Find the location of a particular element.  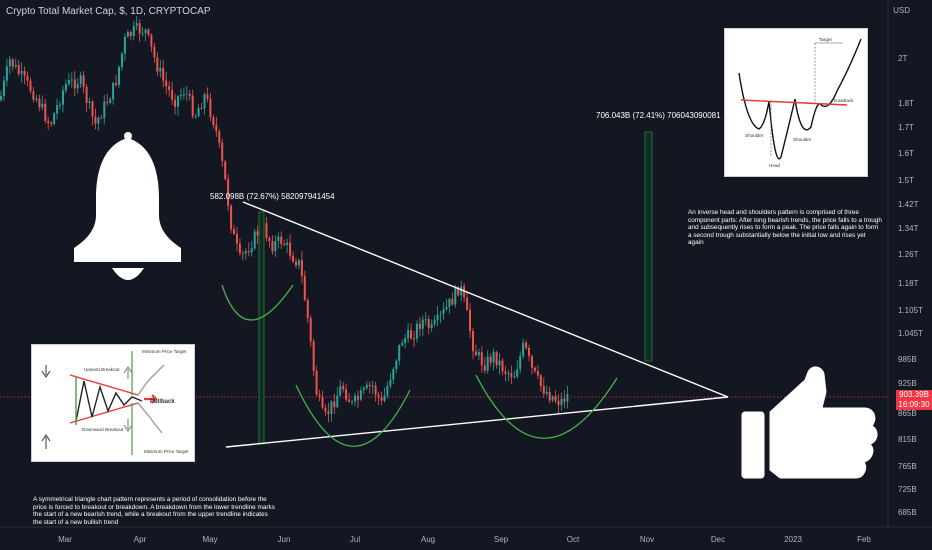

time-tick-label: 2023 is located at coordinates (793, 539).